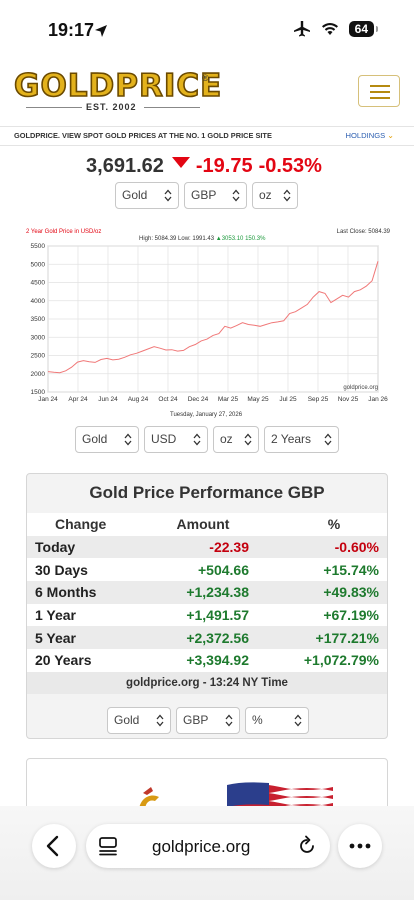 This screenshot has width=414, height=900. I want to click on logo-rule-left, so click(54, 107).